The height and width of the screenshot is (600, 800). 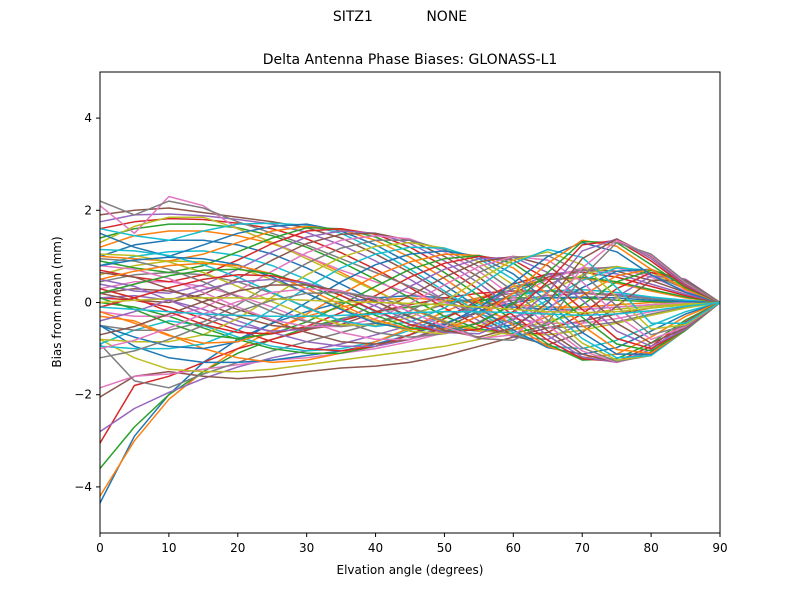 What do you see at coordinates (375, 548) in the screenshot?
I see `x-tick-label: 40` at bounding box center [375, 548].